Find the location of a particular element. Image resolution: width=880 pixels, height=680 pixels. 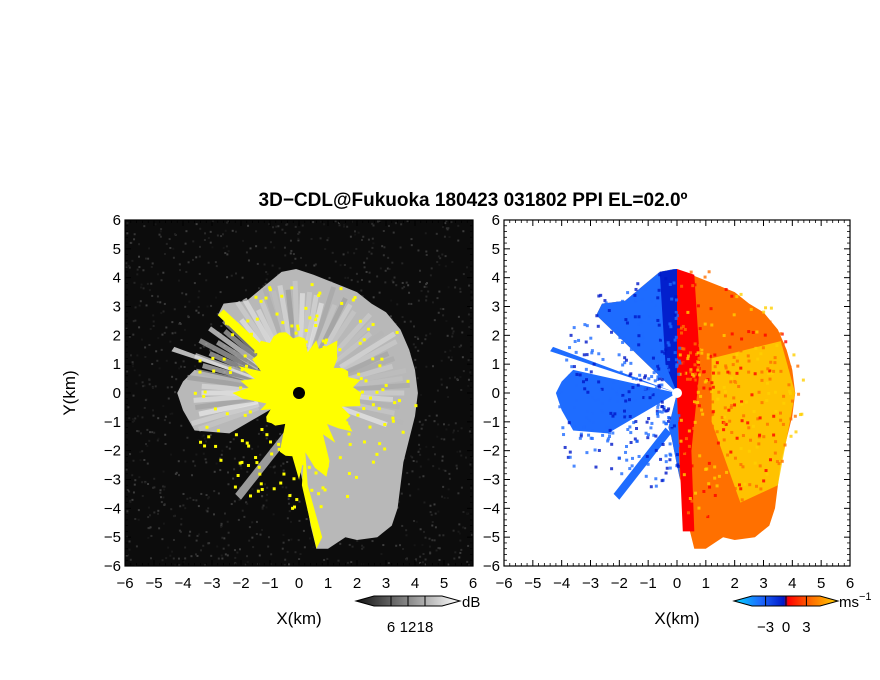

echo-streak is located at coordinates (323, 318).